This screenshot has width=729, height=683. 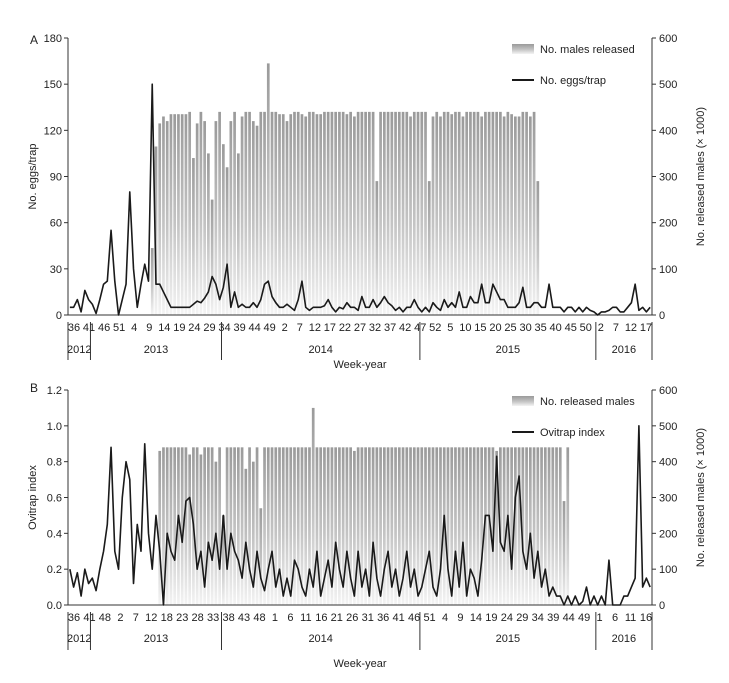 I want to click on left-tick-label: 1.0, so click(x=54, y=427).